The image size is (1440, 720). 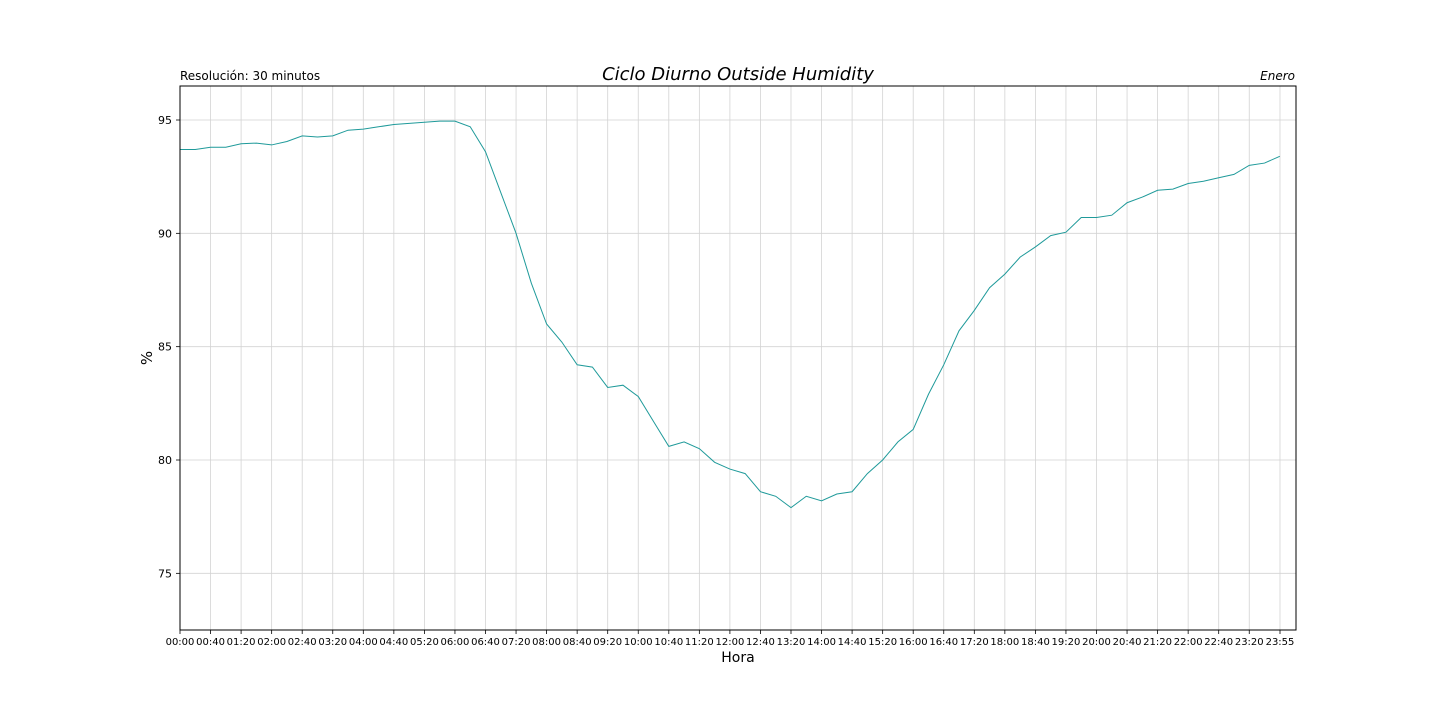 I want to click on x-tick-label: 02:00, so click(x=271, y=642).